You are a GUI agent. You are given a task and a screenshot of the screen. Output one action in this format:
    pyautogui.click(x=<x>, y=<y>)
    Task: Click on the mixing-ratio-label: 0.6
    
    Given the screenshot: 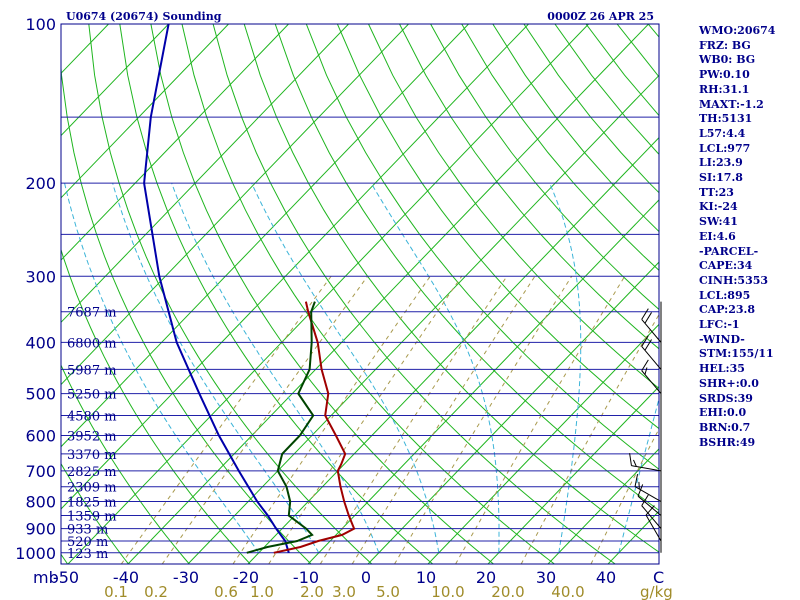 What is the action you would take?
    pyautogui.click(x=226, y=591)
    